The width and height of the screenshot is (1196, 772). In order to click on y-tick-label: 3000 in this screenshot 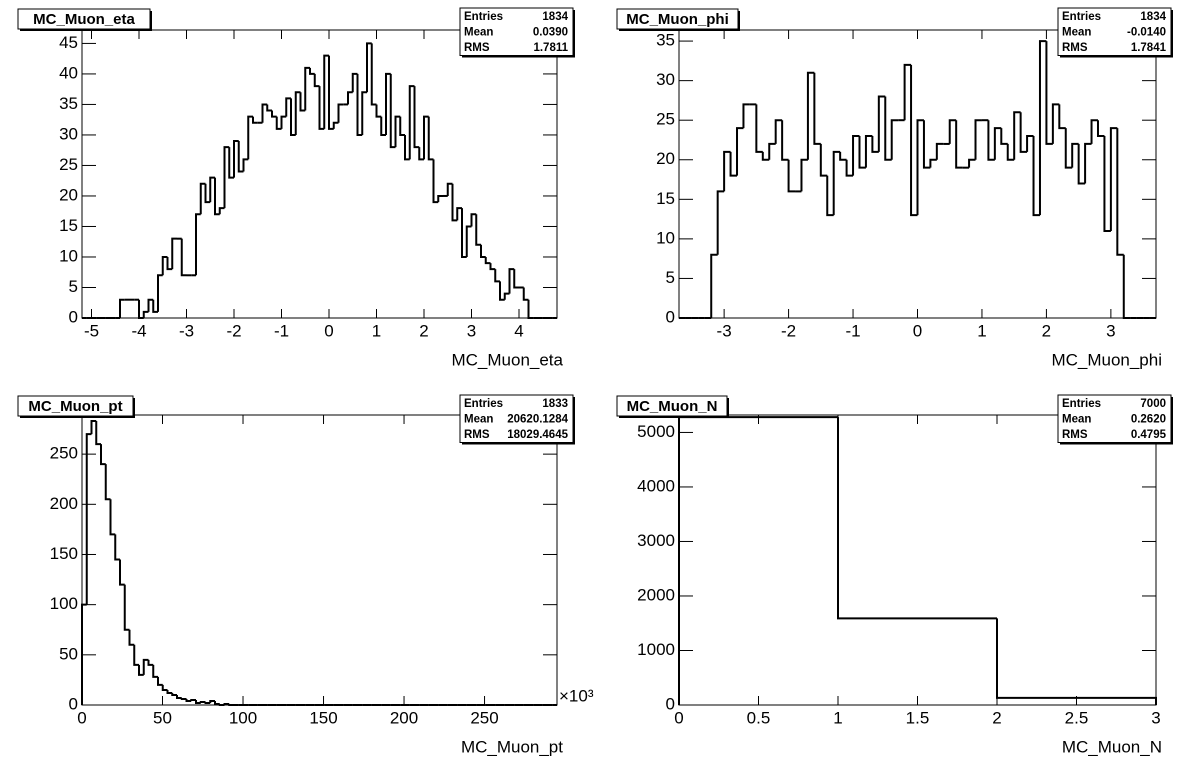, I will do `click(656, 540)`.